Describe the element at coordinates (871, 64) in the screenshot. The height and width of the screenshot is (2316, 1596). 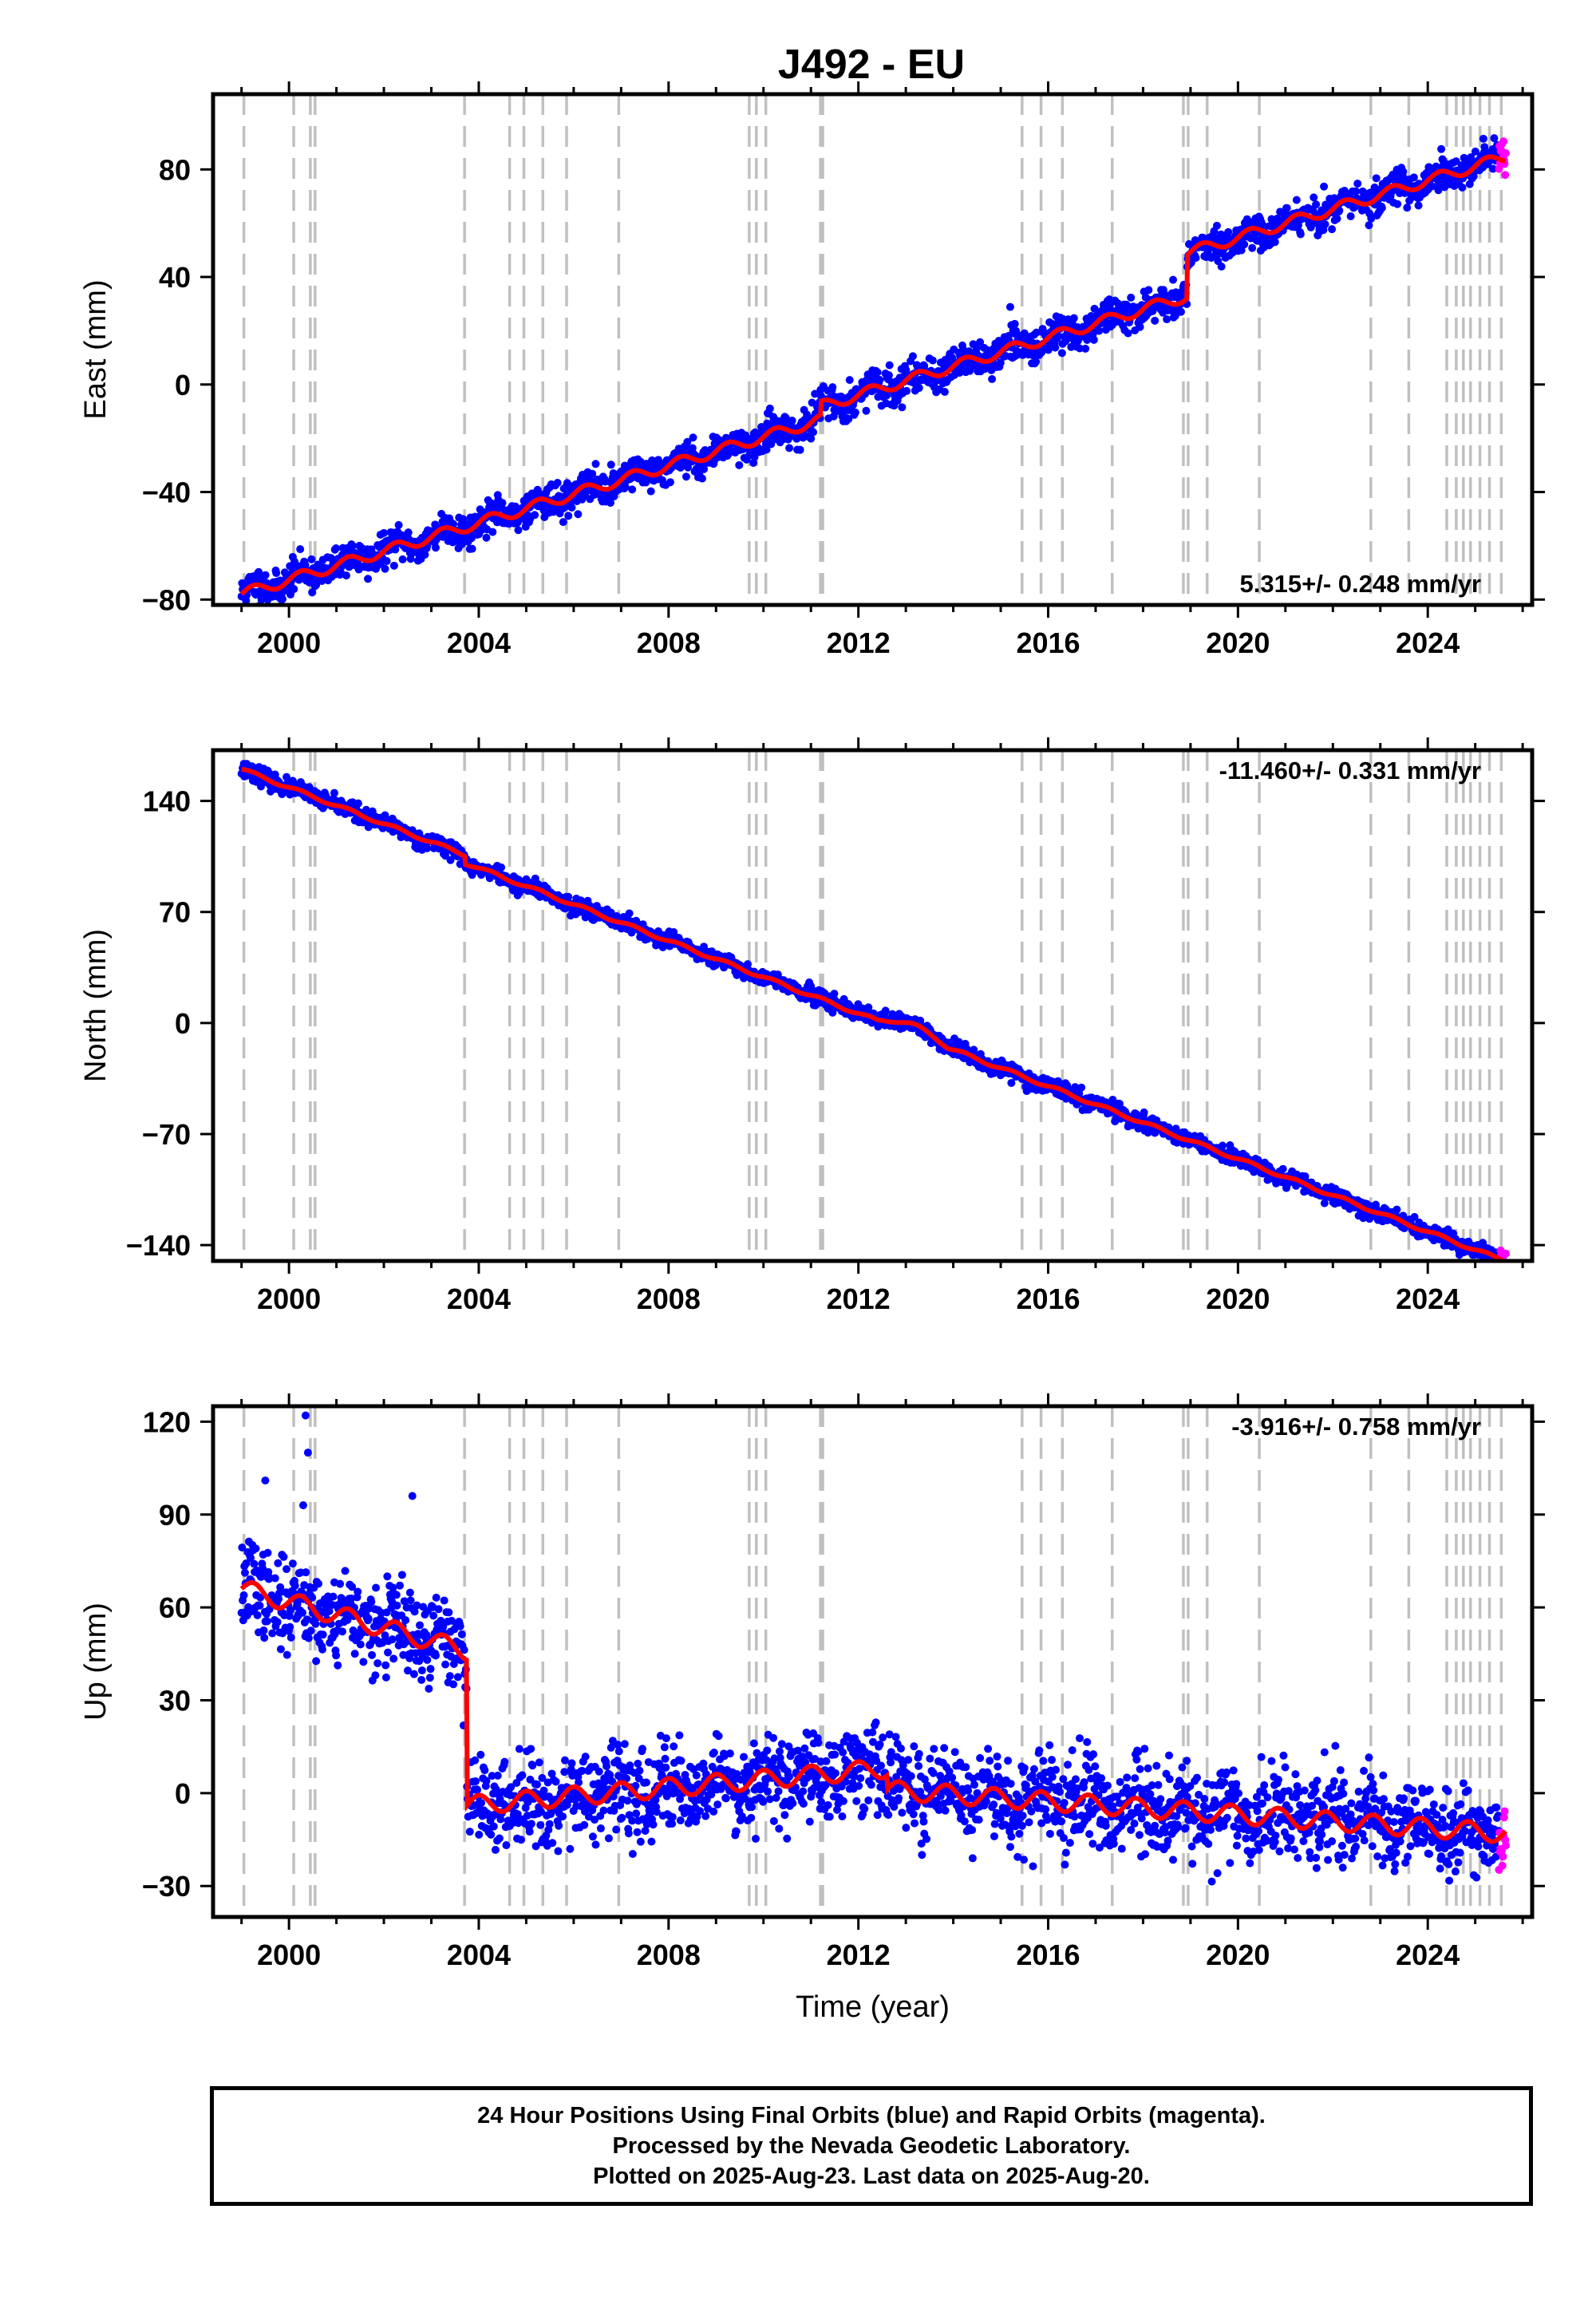
I see `chart-title: J492 - EU` at that location.